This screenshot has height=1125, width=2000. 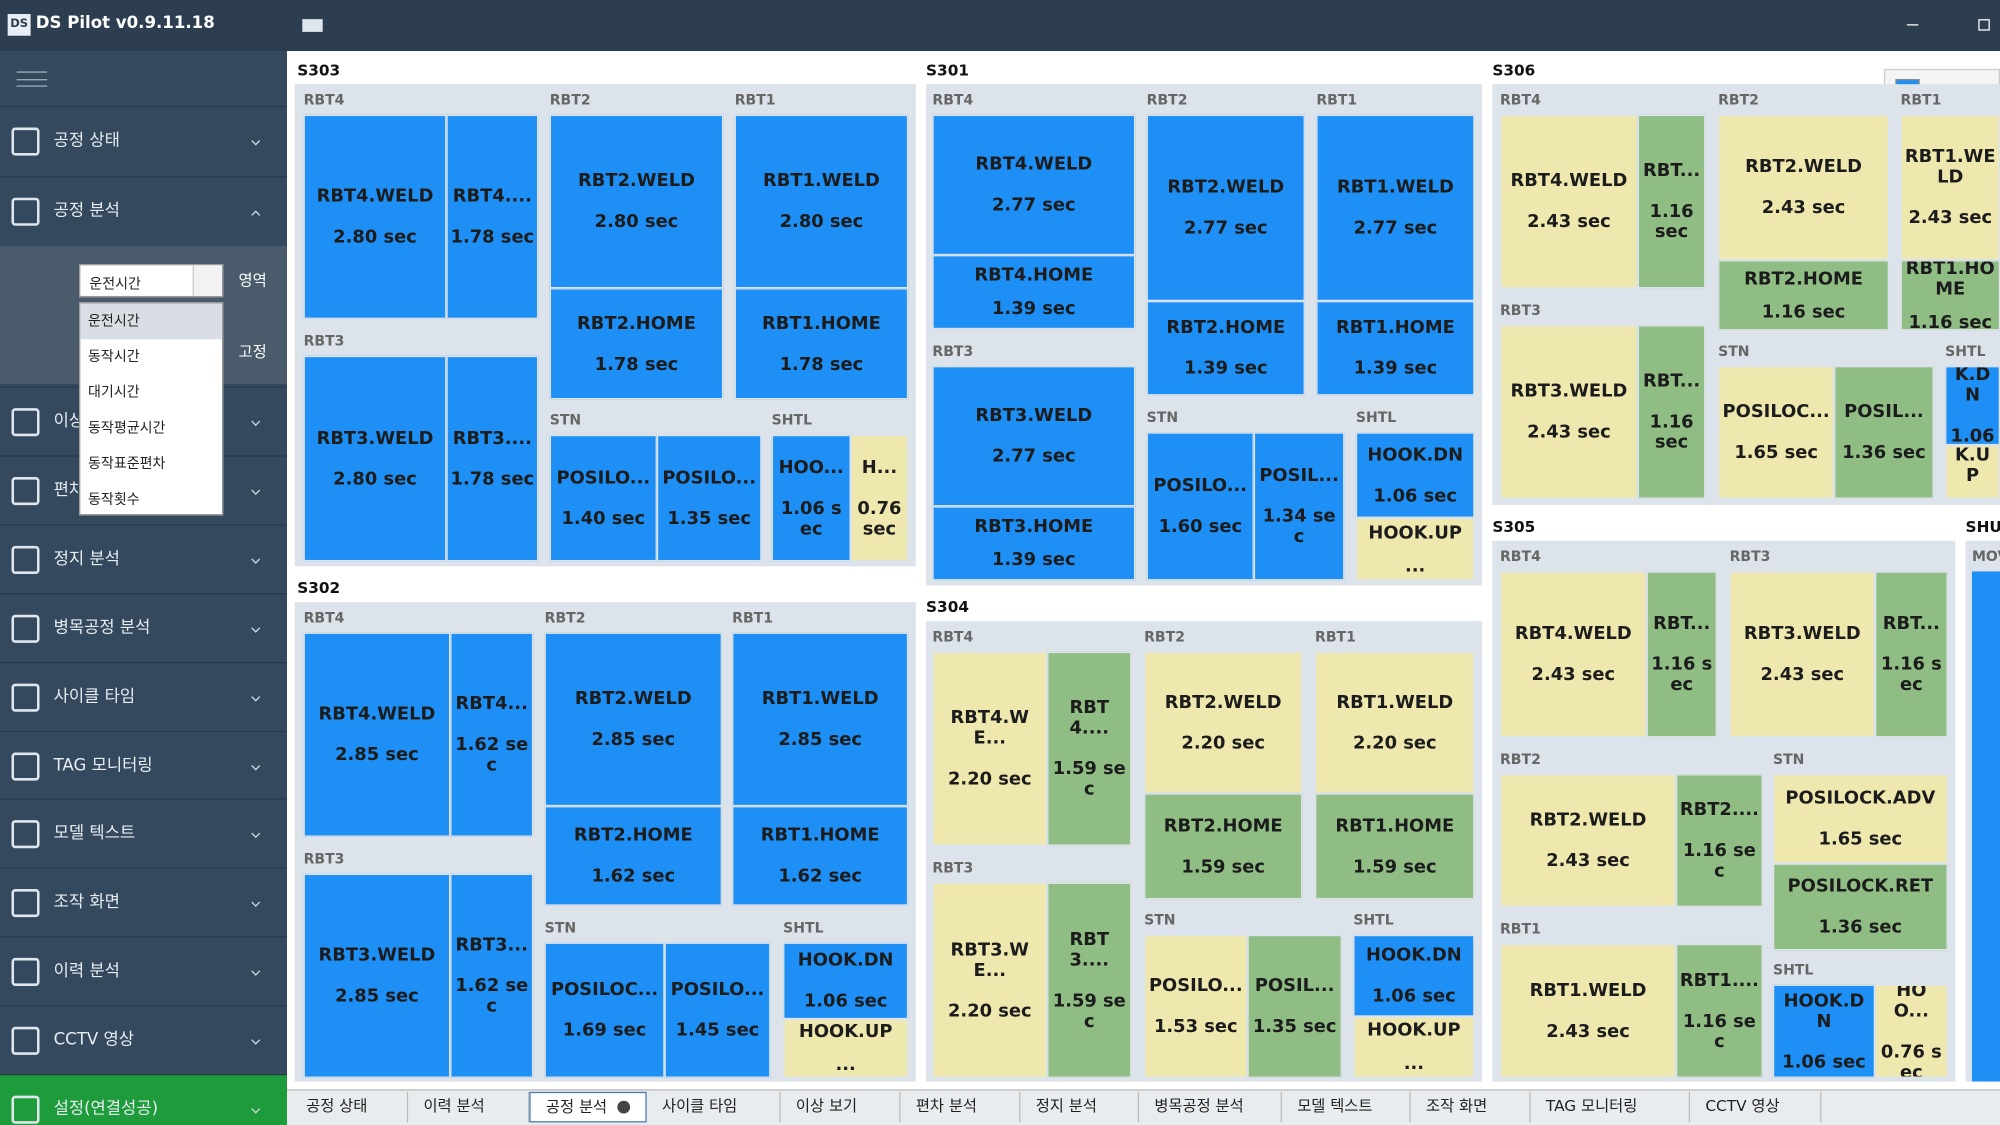 I want to click on tile: POSIL... 1.34 sec, so click(x=1299, y=506).